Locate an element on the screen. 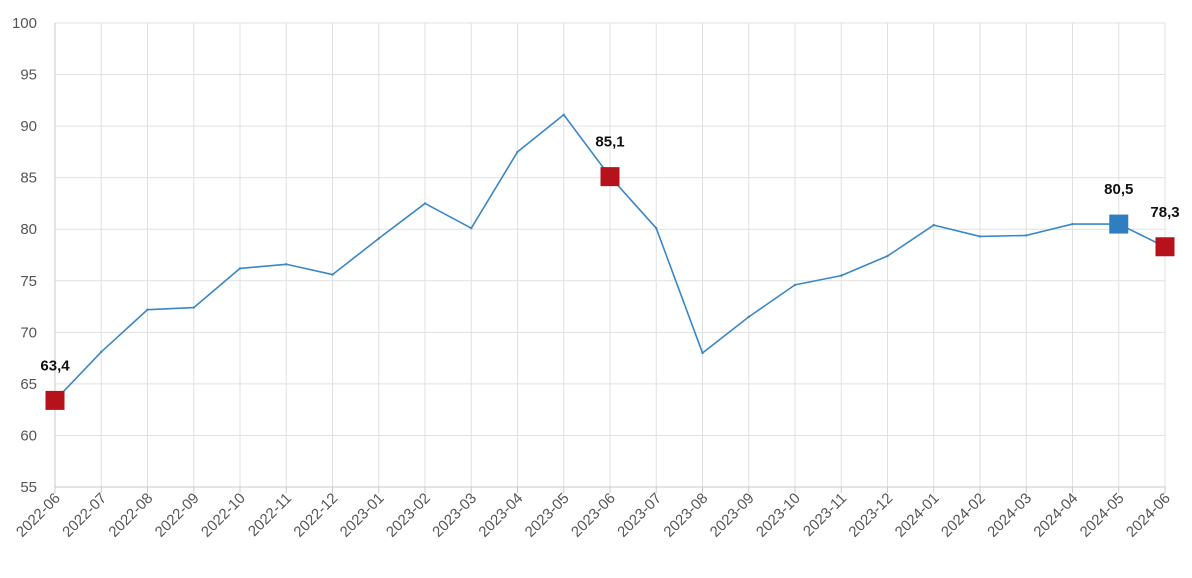 The height and width of the screenshot is (578, 1192). x-tick-label: 2023-04 is located at coordinates (500, 515).